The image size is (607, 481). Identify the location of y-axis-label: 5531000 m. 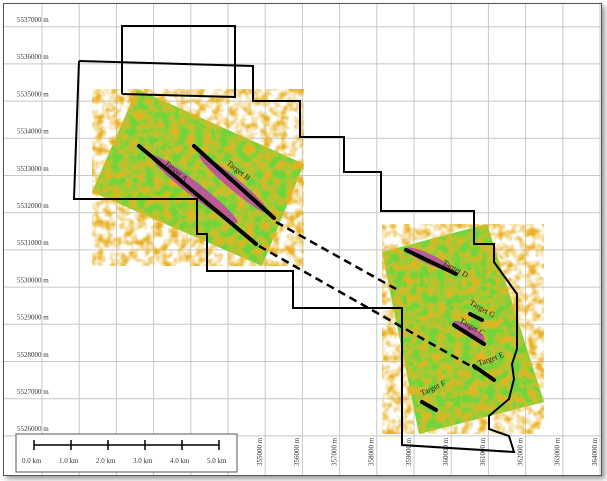
(33, 243).